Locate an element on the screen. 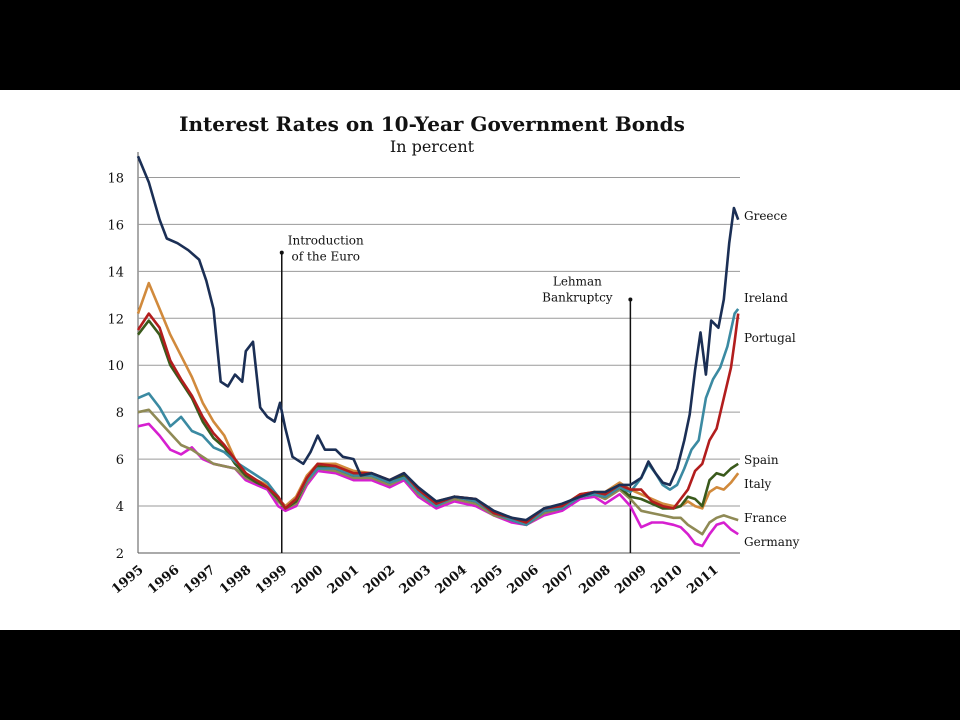 The width and height of the screenshot is (960, 720). x-tick-label: 2005 is located at coordinates (487, 580).